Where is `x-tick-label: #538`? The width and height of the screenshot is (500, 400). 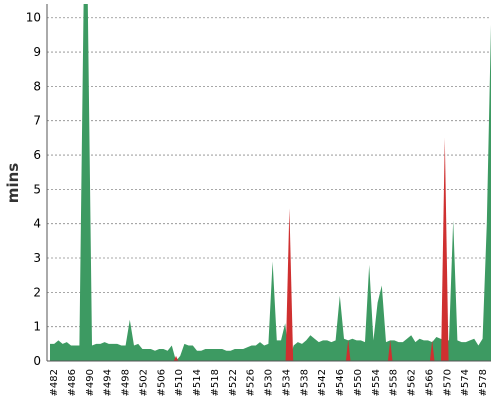 x-tick-label: #538 is located at coordinates (304, 382).